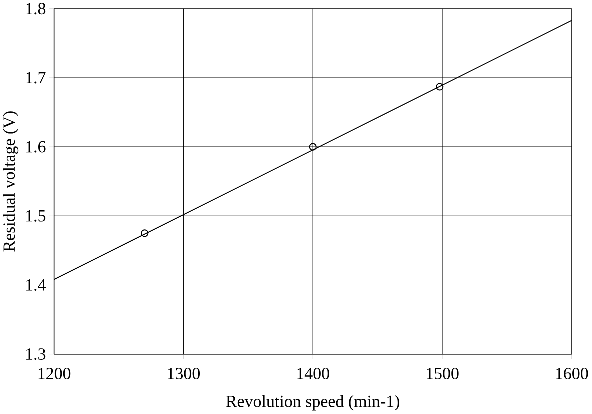 The image size is (592, 414). What do you see at coordinates (184, 374) in the screenshot?
I see `x-tick-label: 1300` at bounding box center [184, 374].